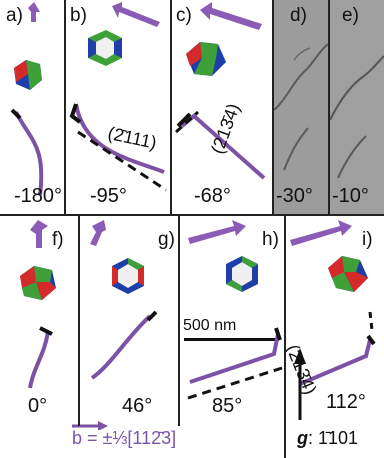 The height and width of the screenshot is (458, 384). Describe the element at coordinates (124, 300) in the screenshot. I see `panel-g-graphics` at that location.